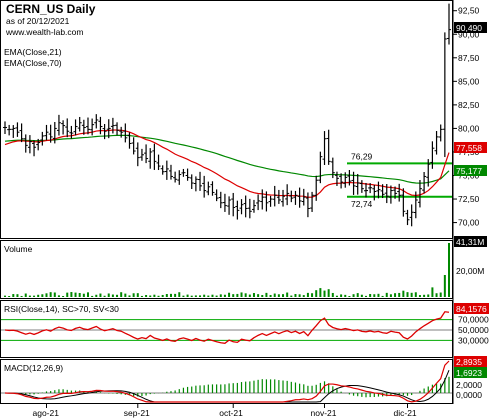  Describe the element at coordinates (33, 52) in the screenshot. I see `ema21-legend: EMA(Close,21)` at that location.